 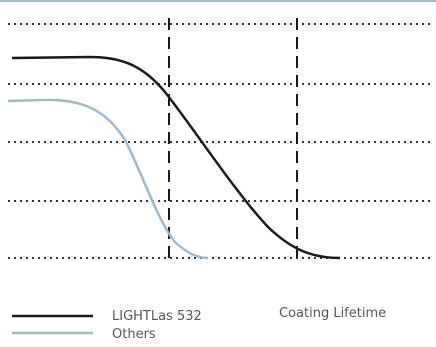 I want to click on legend-label-lightlas-532: LIGHTLas 532, so click(x=157, y=316).